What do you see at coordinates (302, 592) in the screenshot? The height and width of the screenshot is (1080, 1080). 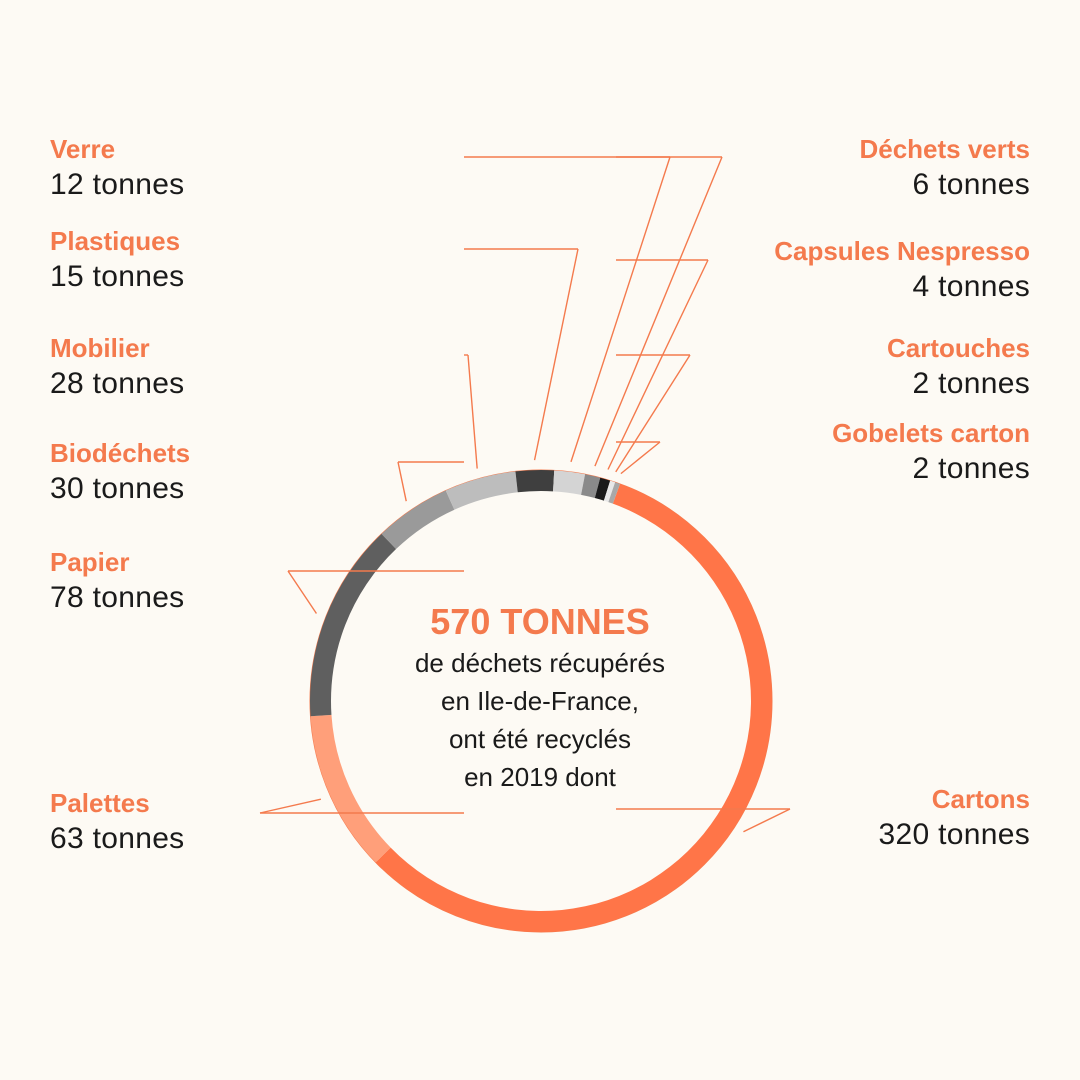 I see `leader-d-papier` at bounding box center [302, 592].